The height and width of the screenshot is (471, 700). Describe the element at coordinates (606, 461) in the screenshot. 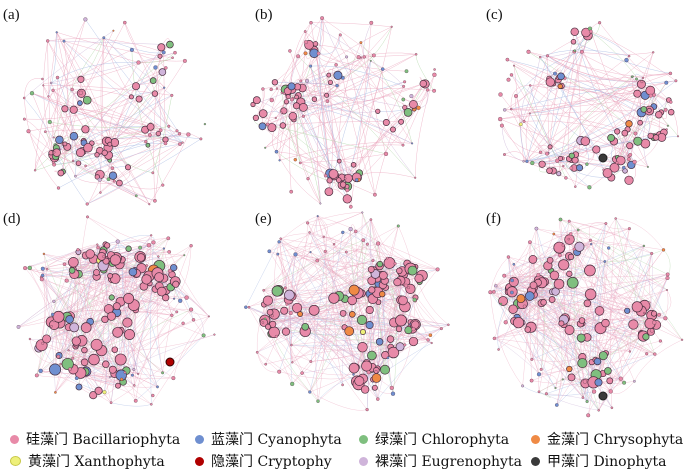

I see `legend-label: 甲藻门 Dinophyta` at that location.